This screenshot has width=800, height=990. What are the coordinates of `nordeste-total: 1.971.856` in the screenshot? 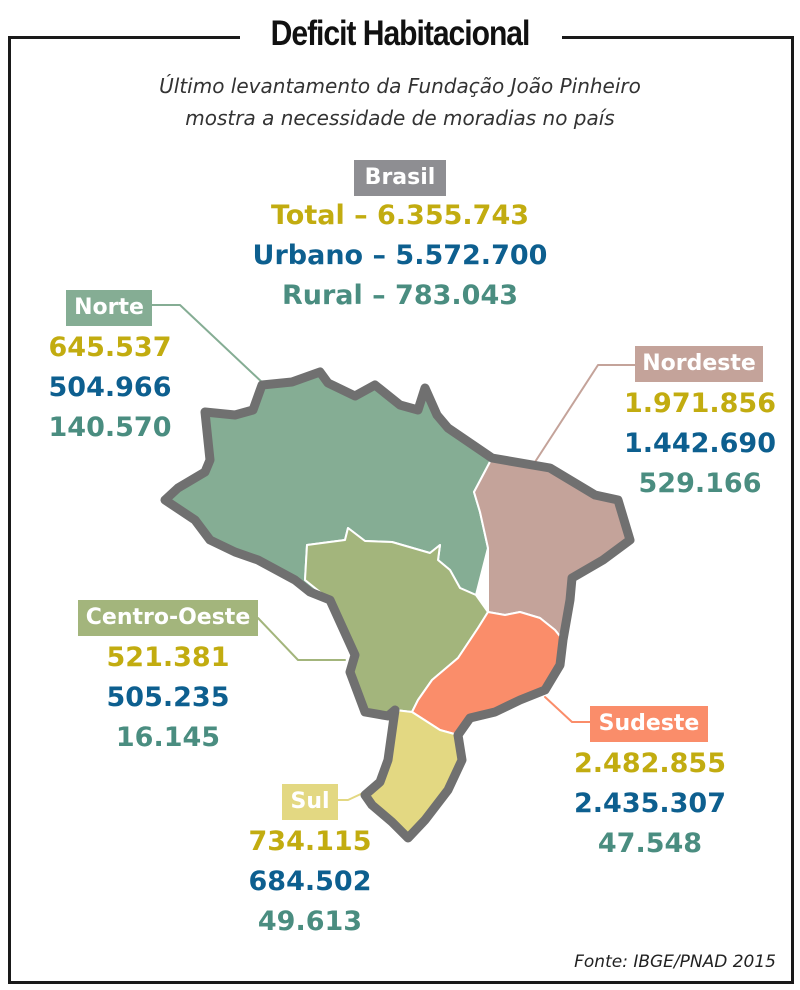 It's located at (700, 403).